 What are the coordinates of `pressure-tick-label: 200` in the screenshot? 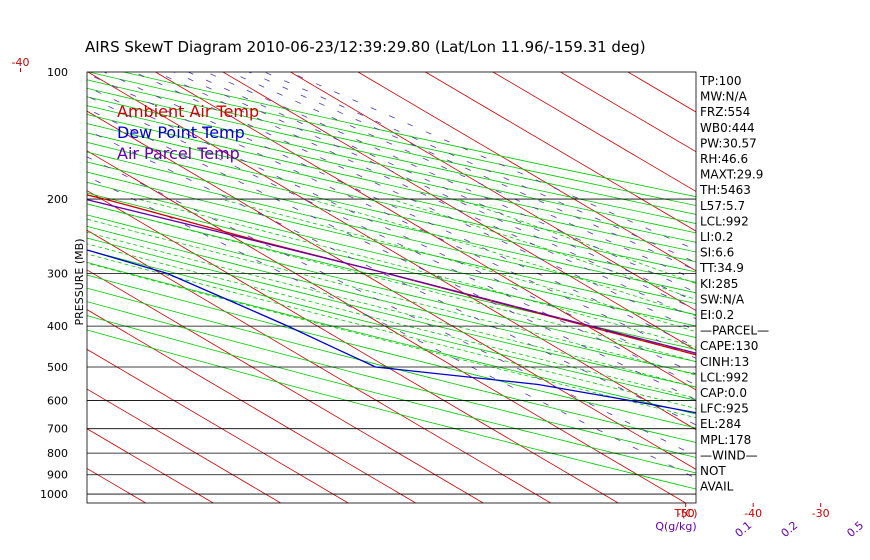 It's located at (57, 199).